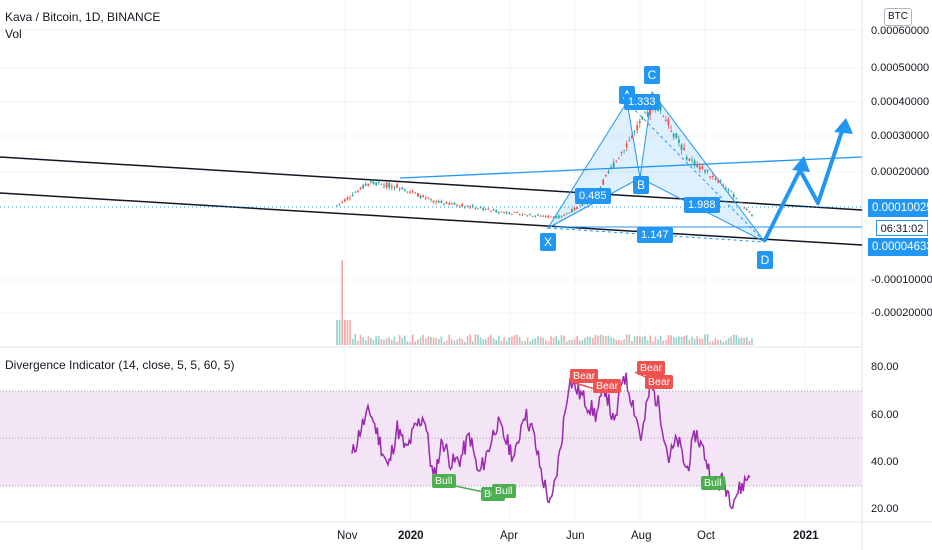 Image resolution: width=932 pixels, height=550 pixels. Describe the element at coordinates (548, 242) in the screenshot. I see `pattern-point-x: X` at that location.